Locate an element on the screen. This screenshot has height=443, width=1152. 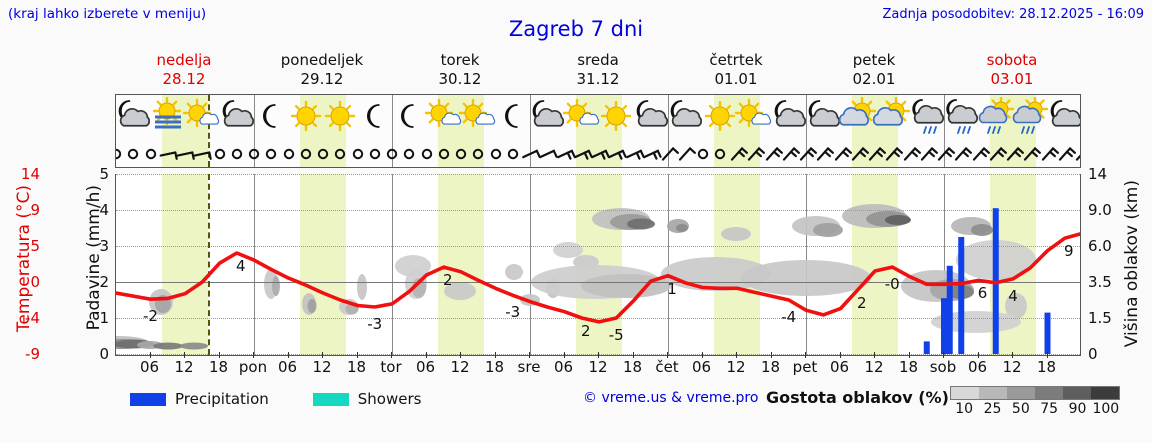
cloud-height-tick-2: 6.0 is located at coordinates (1100, 246).